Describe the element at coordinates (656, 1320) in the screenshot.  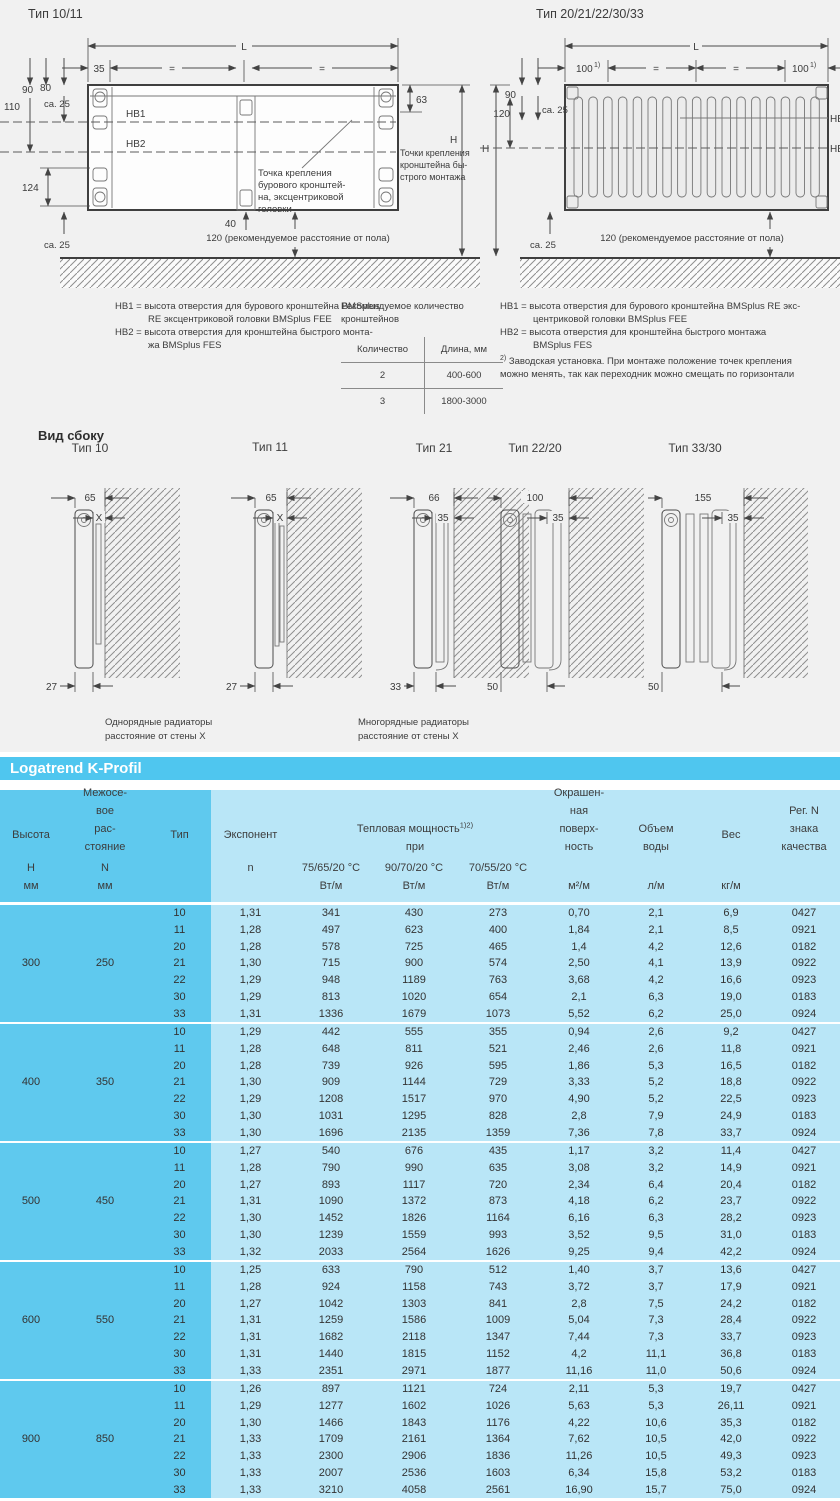
I see `cell-volume: 7,3` at that location.